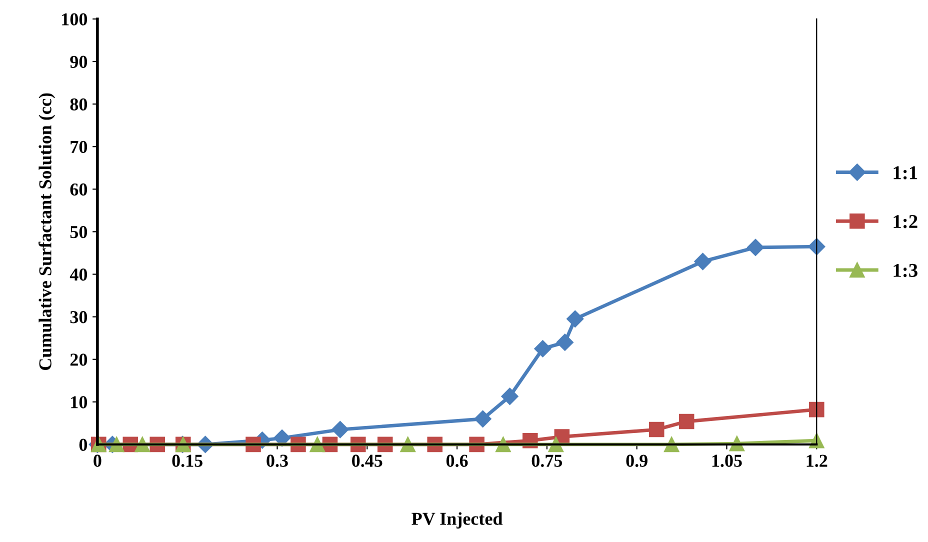  What do you see at coordinates (637, 460) in the screenshot?
I see `x-tick-label: 0.9` at bounding box center [637, 460].